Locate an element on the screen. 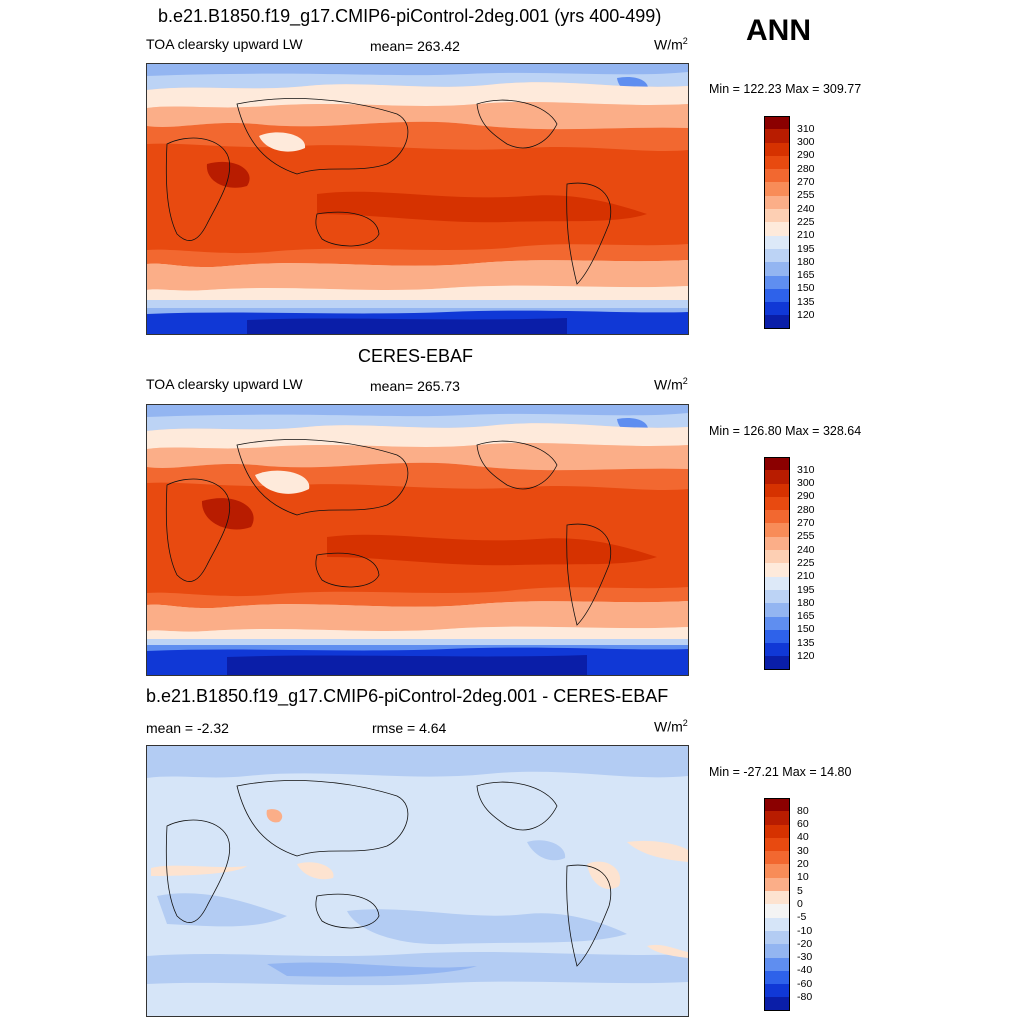  colorbar-tick-label: -60 is located at coordinates (805, 983).